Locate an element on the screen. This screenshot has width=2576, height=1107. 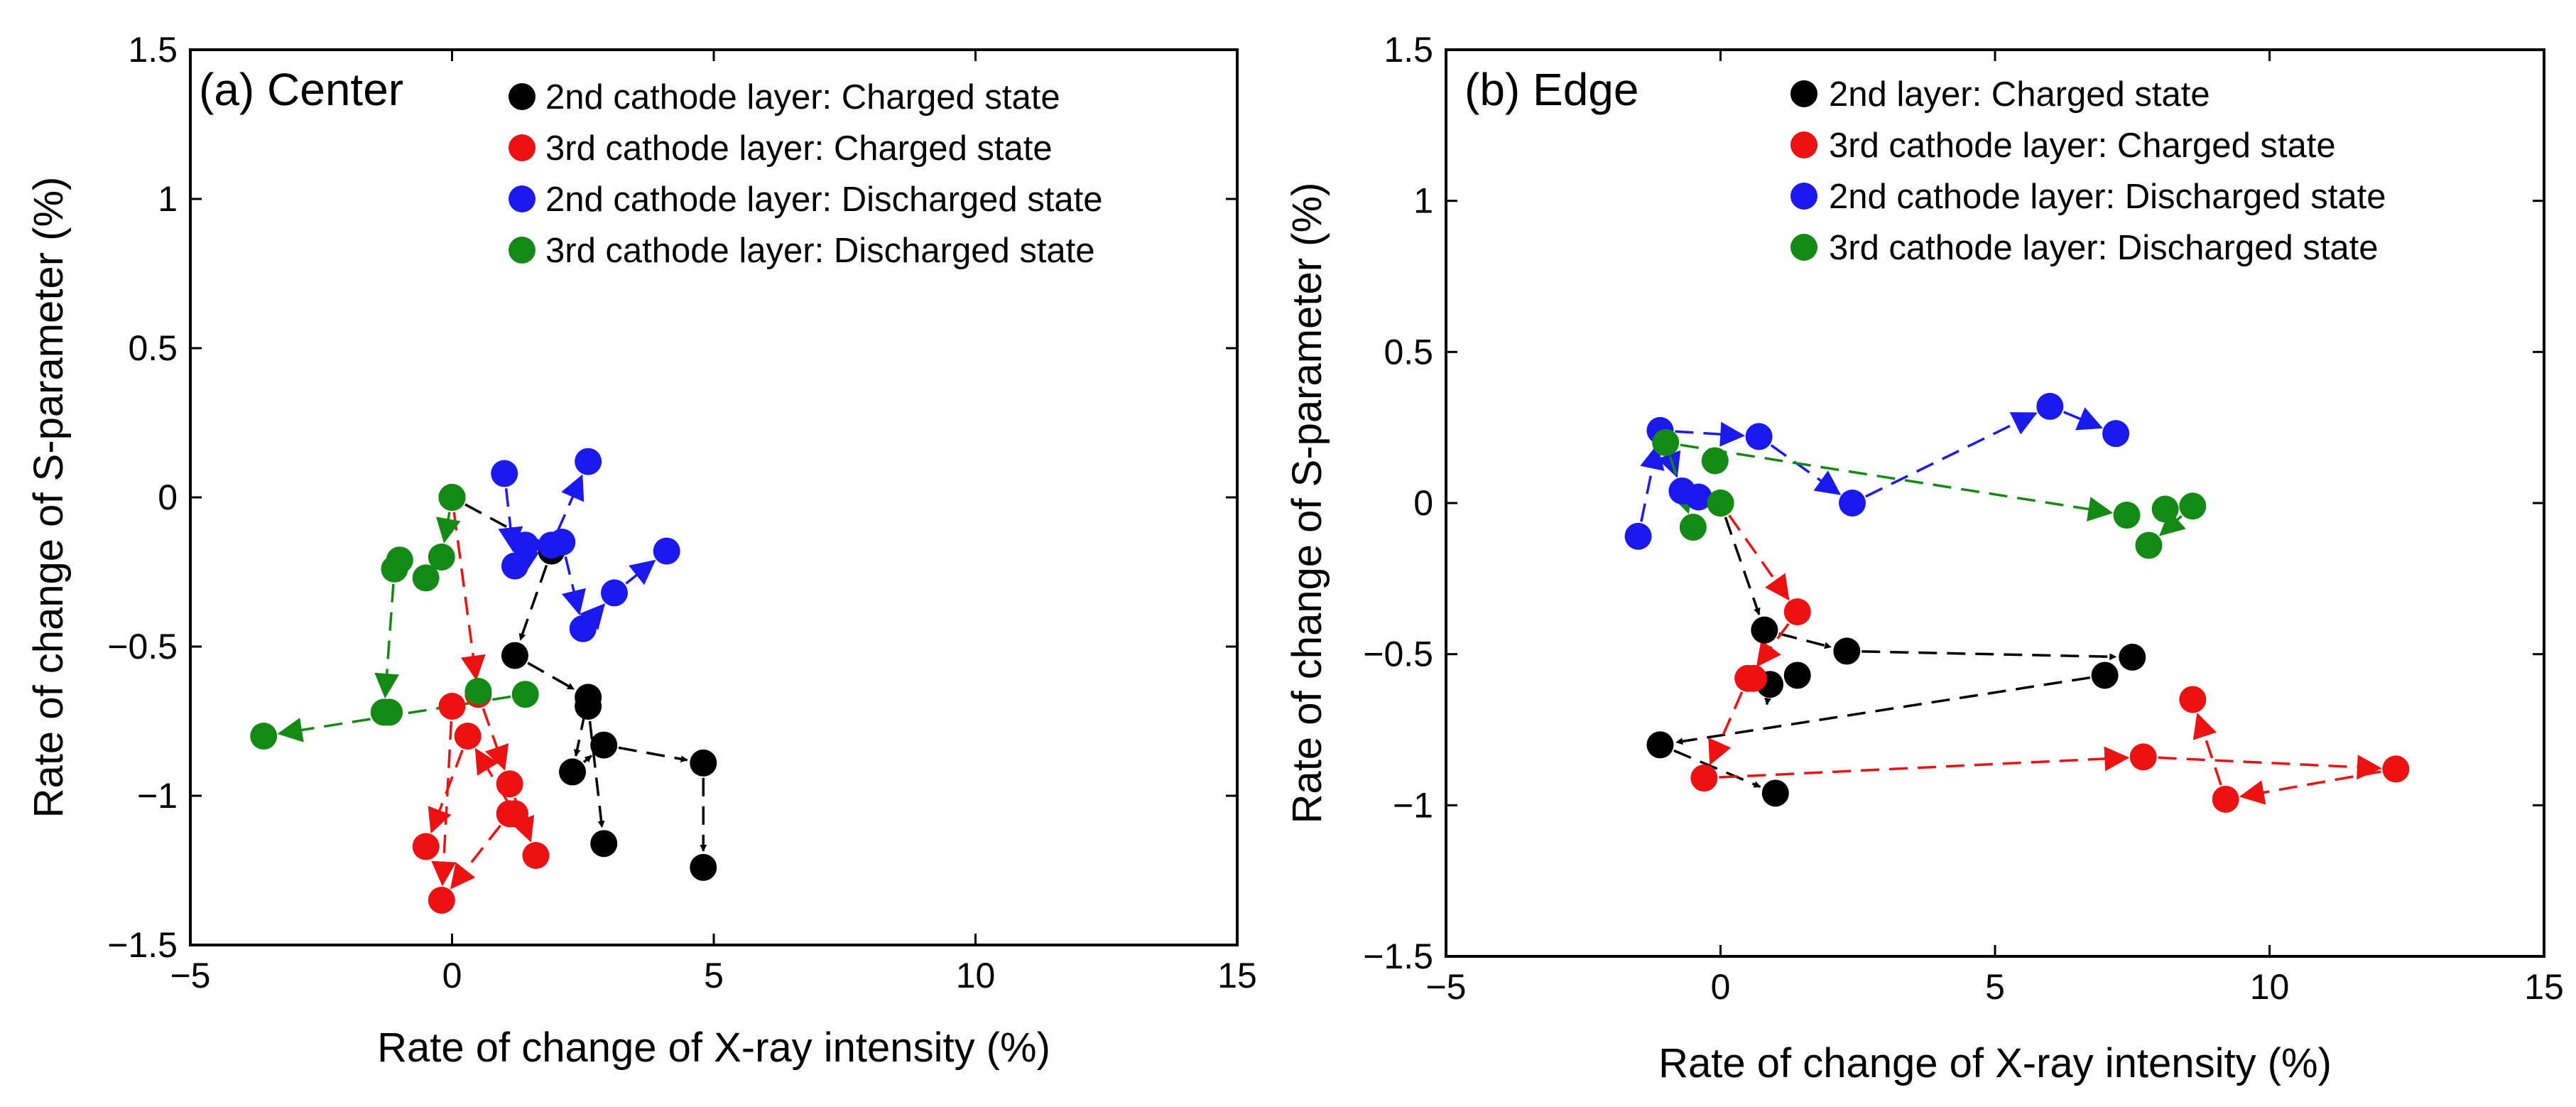
panel-a-y-tick-label: 1 is located at coordinates (168, 199).